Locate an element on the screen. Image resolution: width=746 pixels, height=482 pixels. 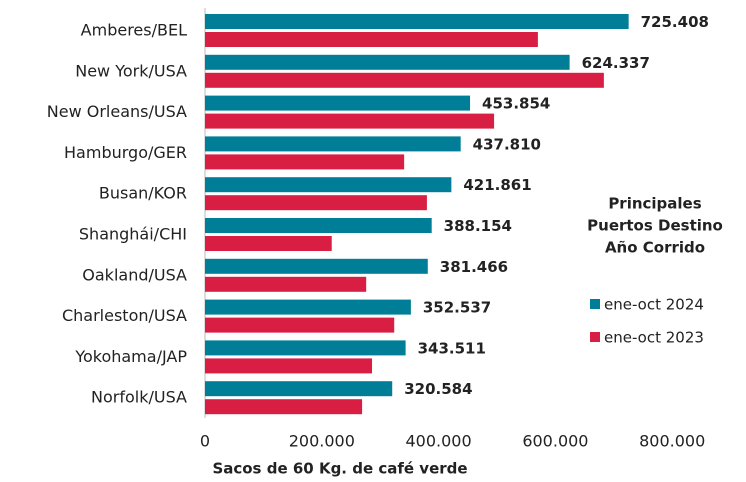
y-tick-label: Busan/KOR is located at coordinates (143, 193).